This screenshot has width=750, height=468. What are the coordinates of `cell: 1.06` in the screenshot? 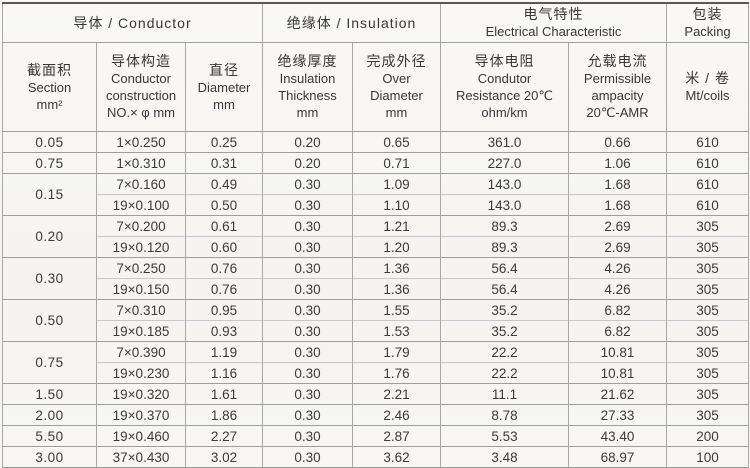 It's located at (618, 163).